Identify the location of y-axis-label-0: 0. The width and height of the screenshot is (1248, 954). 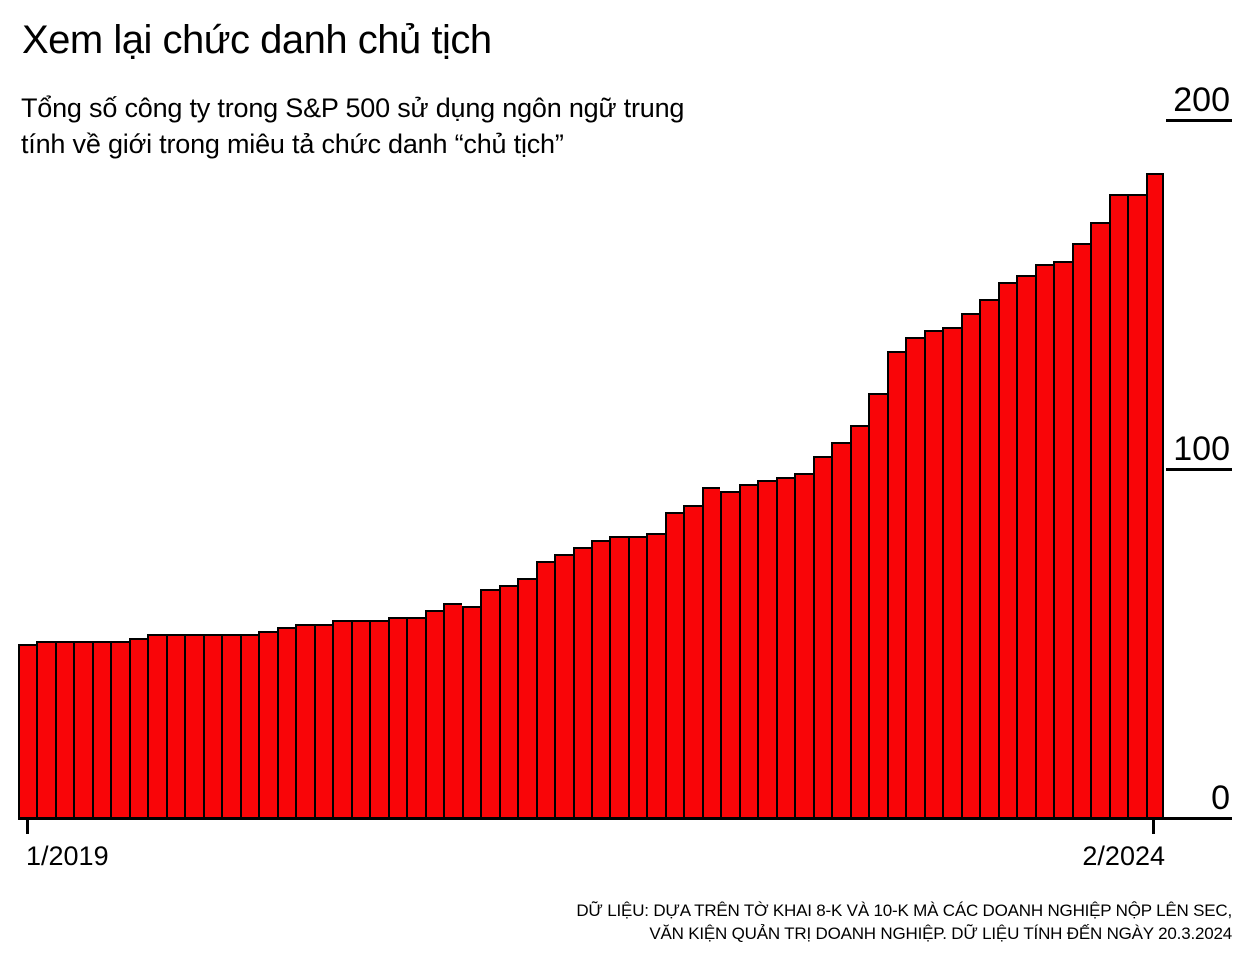
(1220, 798).